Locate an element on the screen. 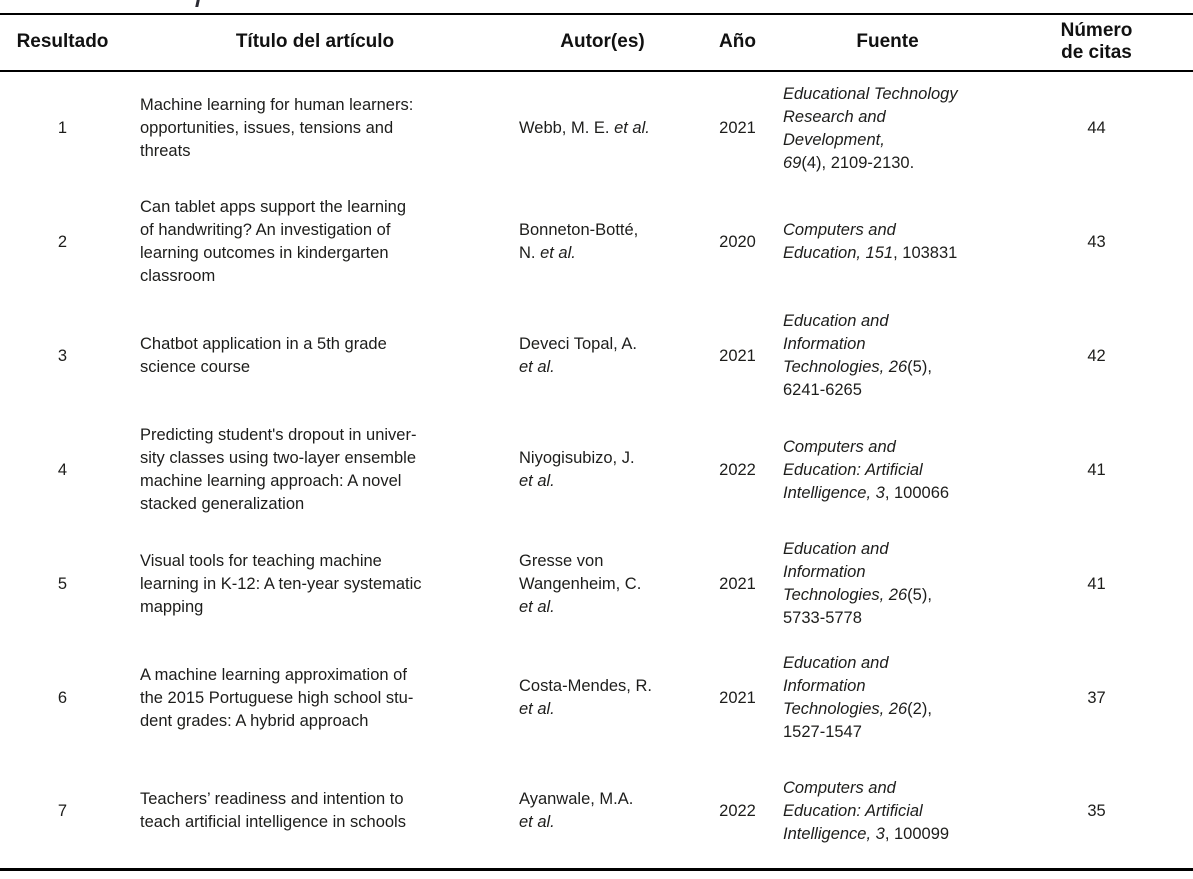 This screenshot has width=1193, height=879. source: Computers and Education, 151, 103831 is located at coordinates (887, 242).